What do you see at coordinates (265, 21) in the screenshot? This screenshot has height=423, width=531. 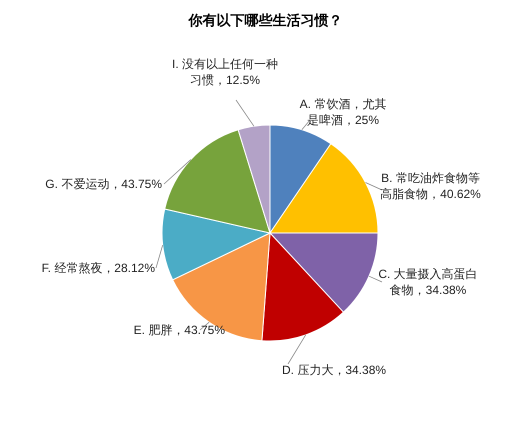 I see `chart-title: 你有以下哪些生活习惯？` at bounding box center [265, 21].